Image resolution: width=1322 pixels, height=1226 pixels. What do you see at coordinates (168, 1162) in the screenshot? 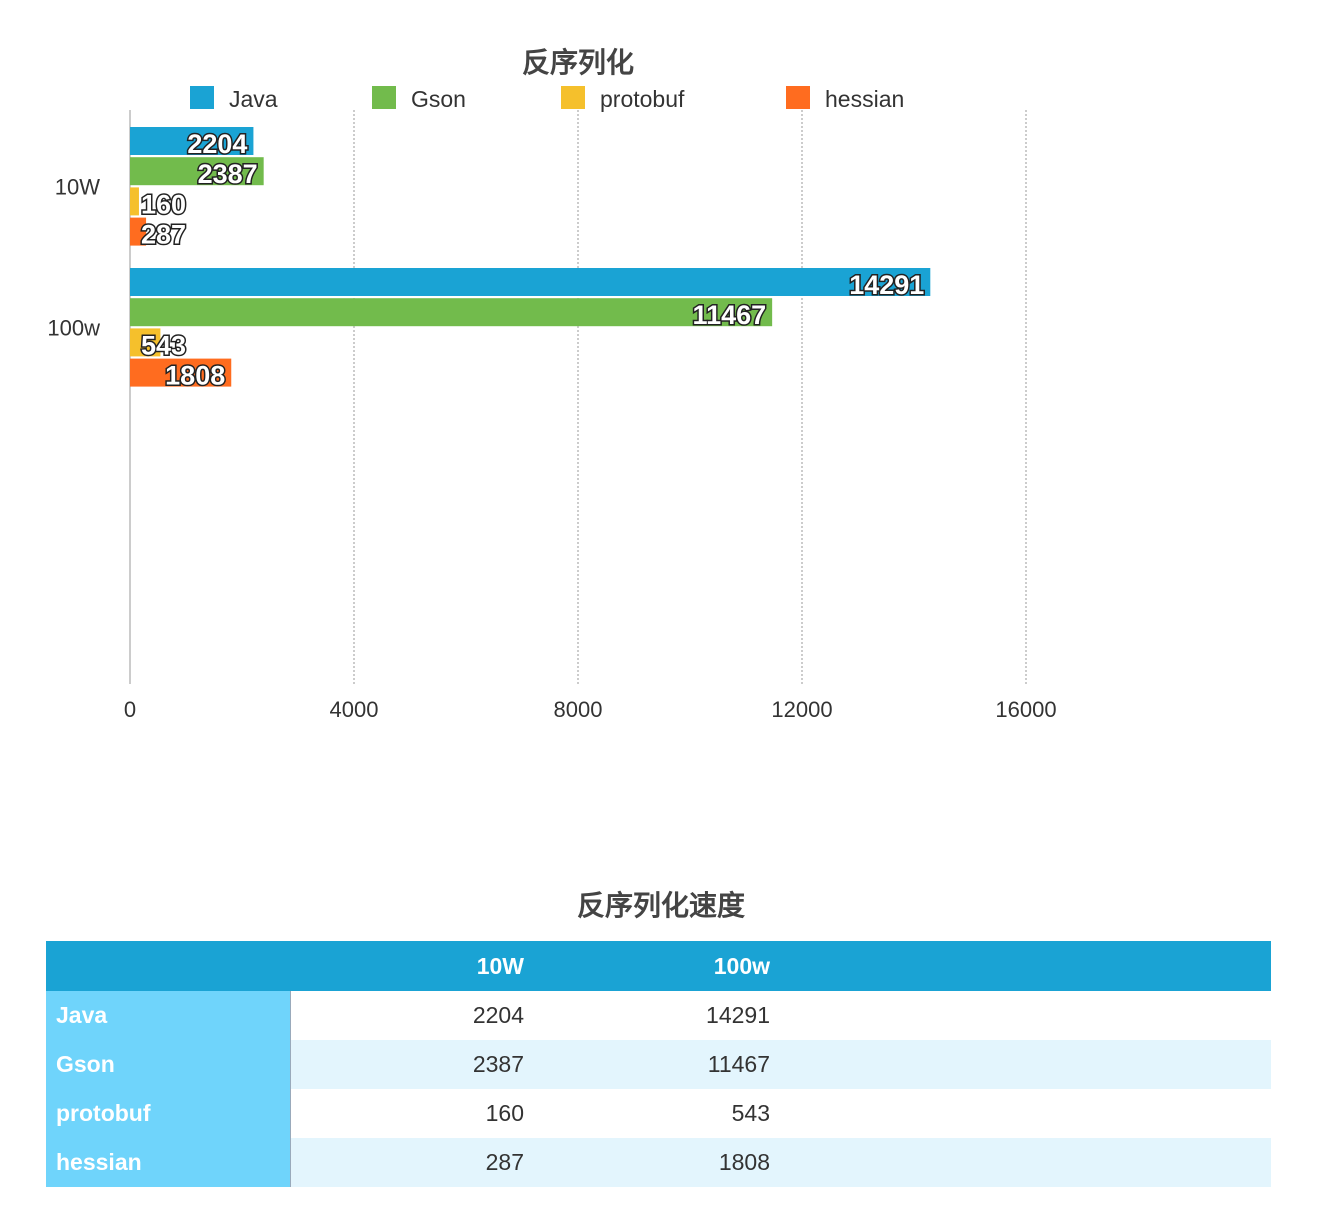
I see `row-label: hessian` at bounding box center [168, 1162].